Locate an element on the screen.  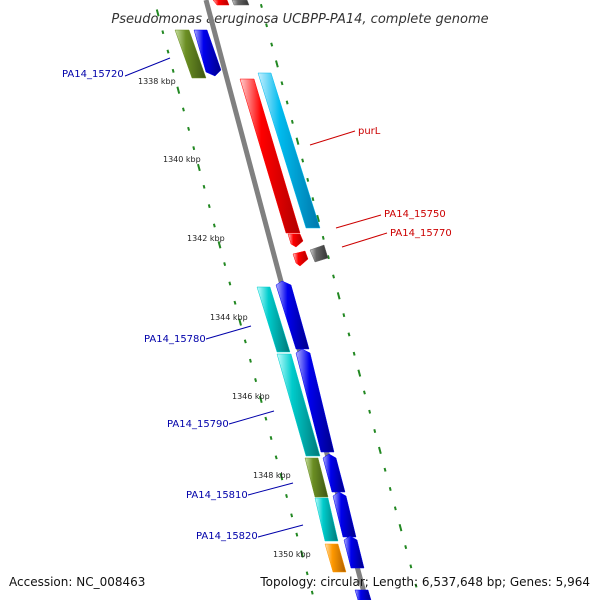
forward-strand is located at coordinates (270, 133).